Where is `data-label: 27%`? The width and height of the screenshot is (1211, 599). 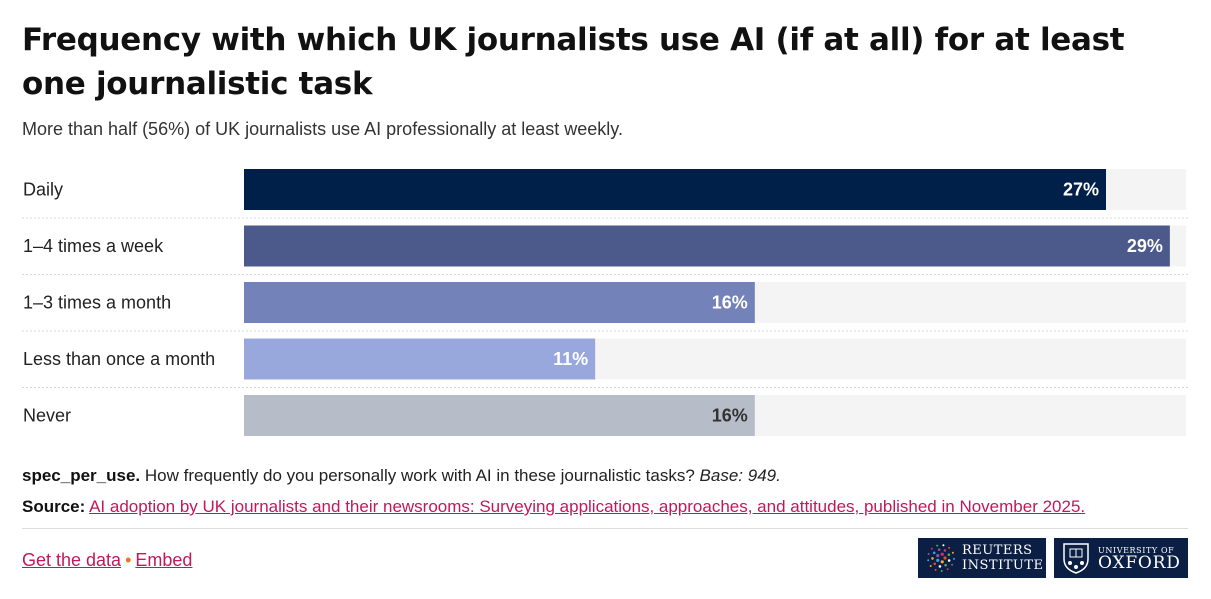
data-label: 27% is located at coordinates (1081, 190).